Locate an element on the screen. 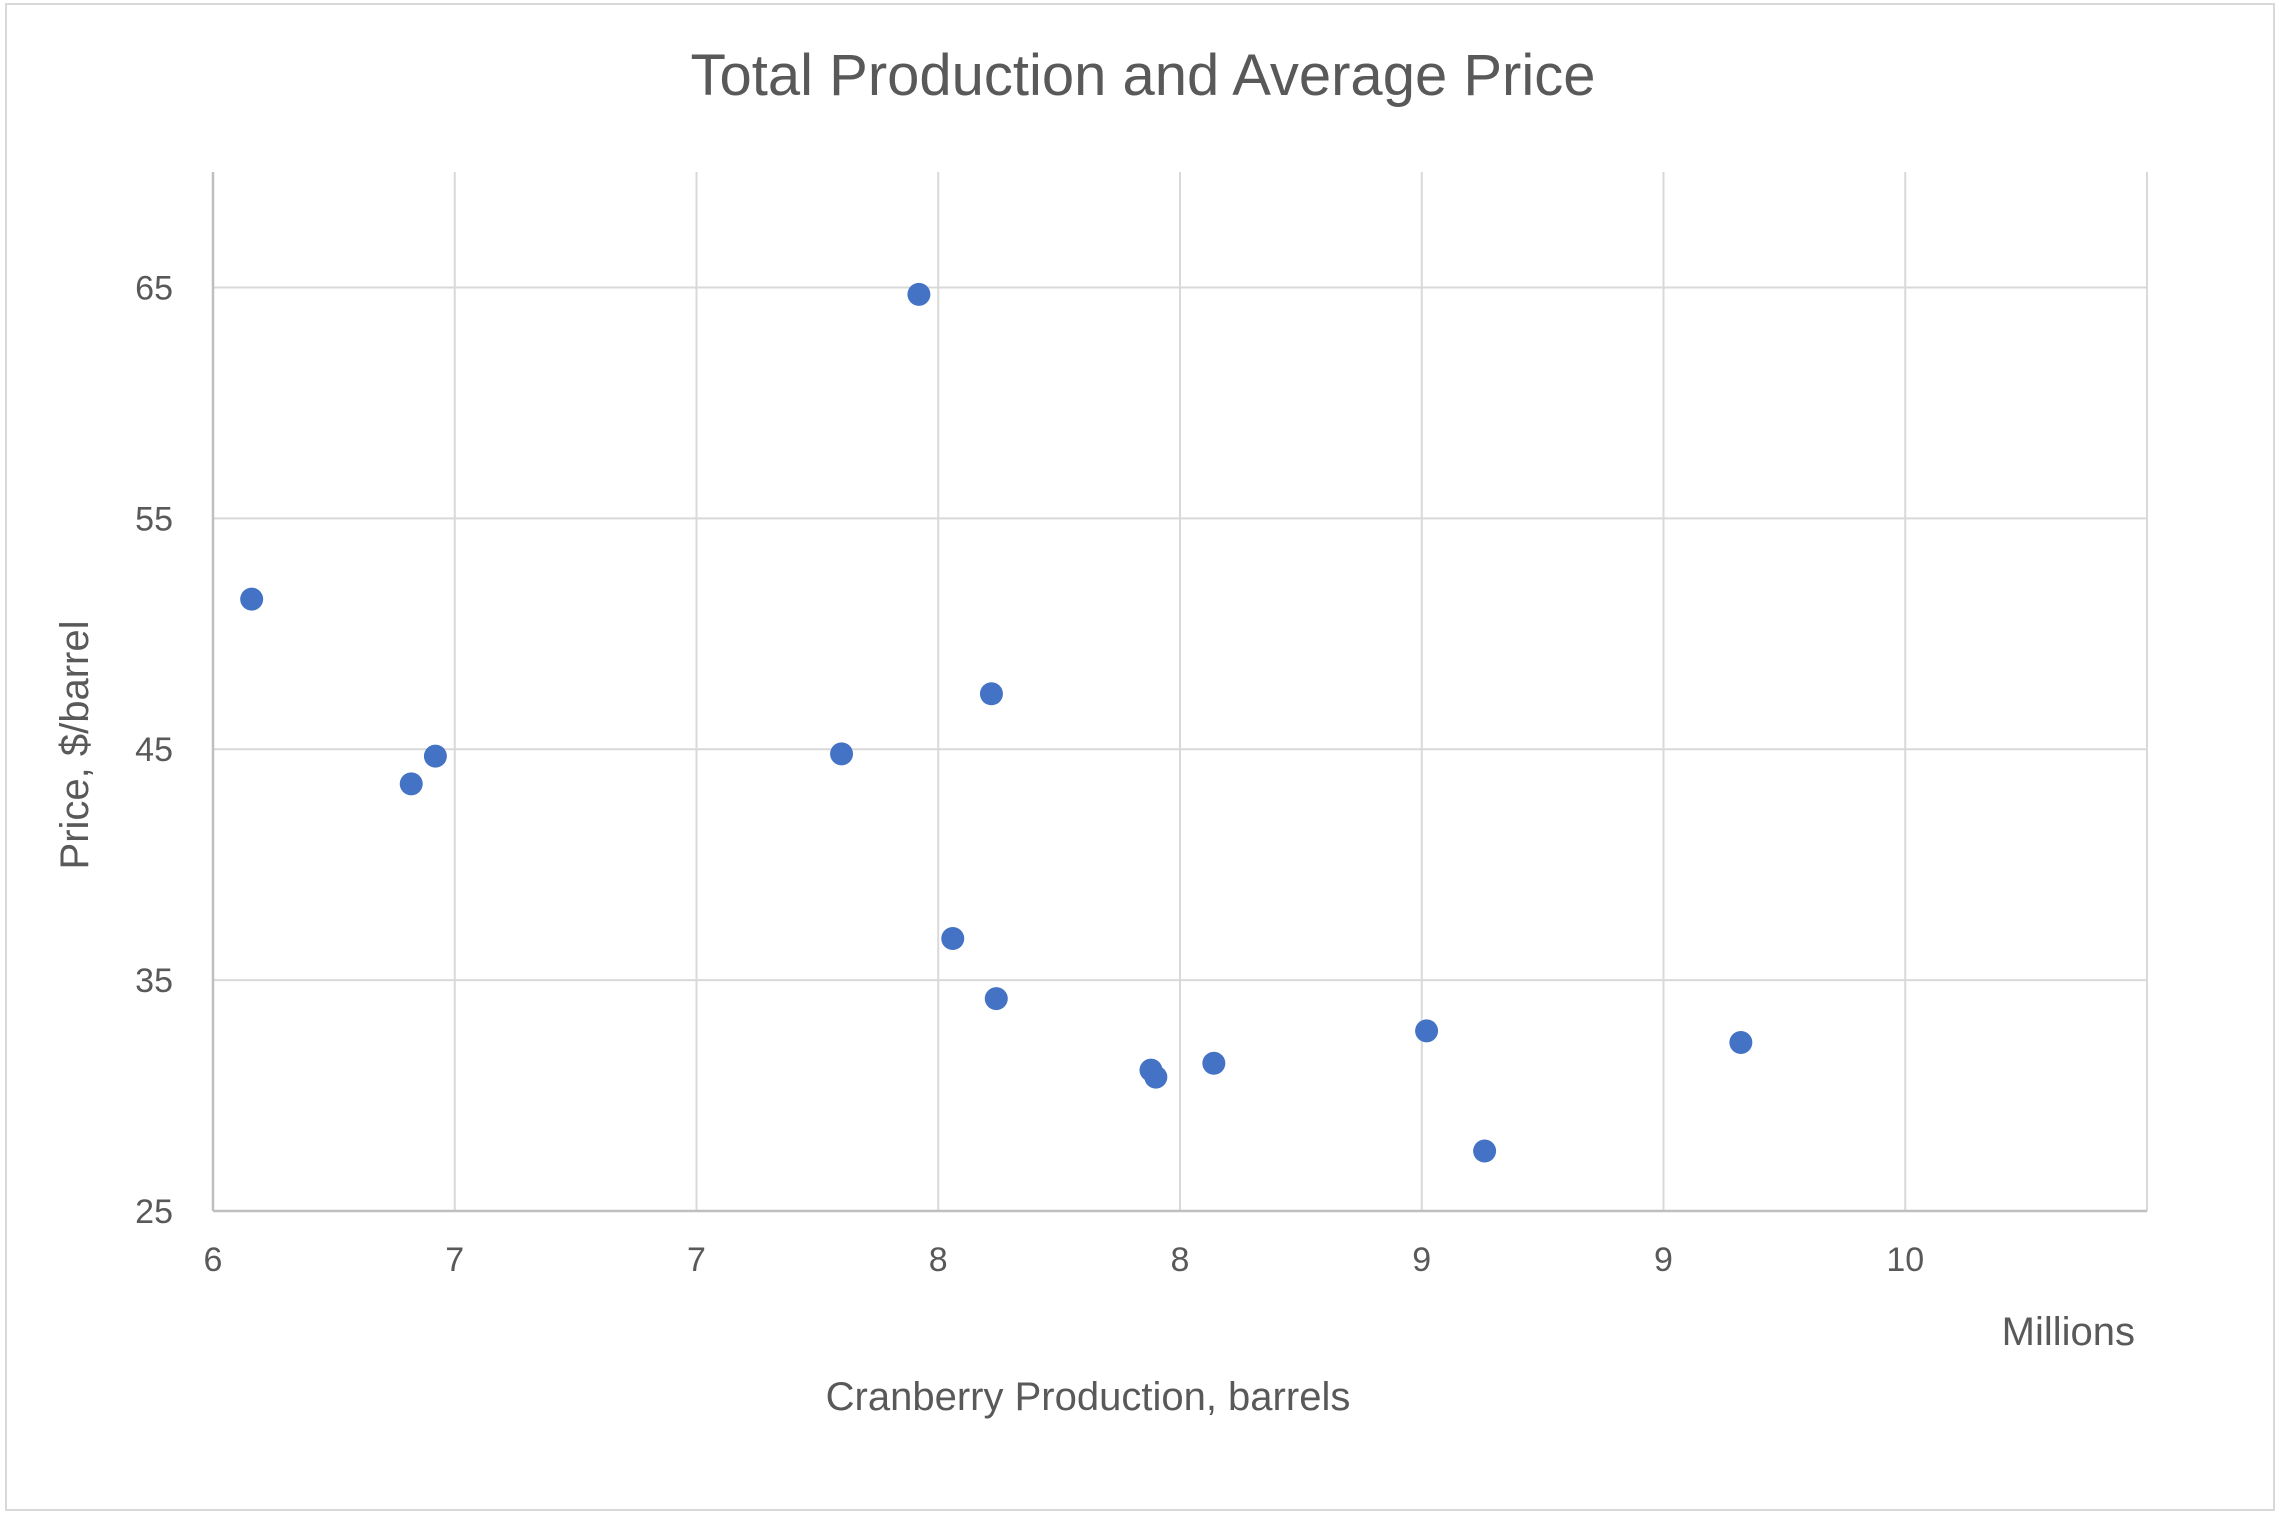 The width and height of the screenshot is (2287, 1517). x-tick-label: 10 is located at coordinates (1905, 1260).